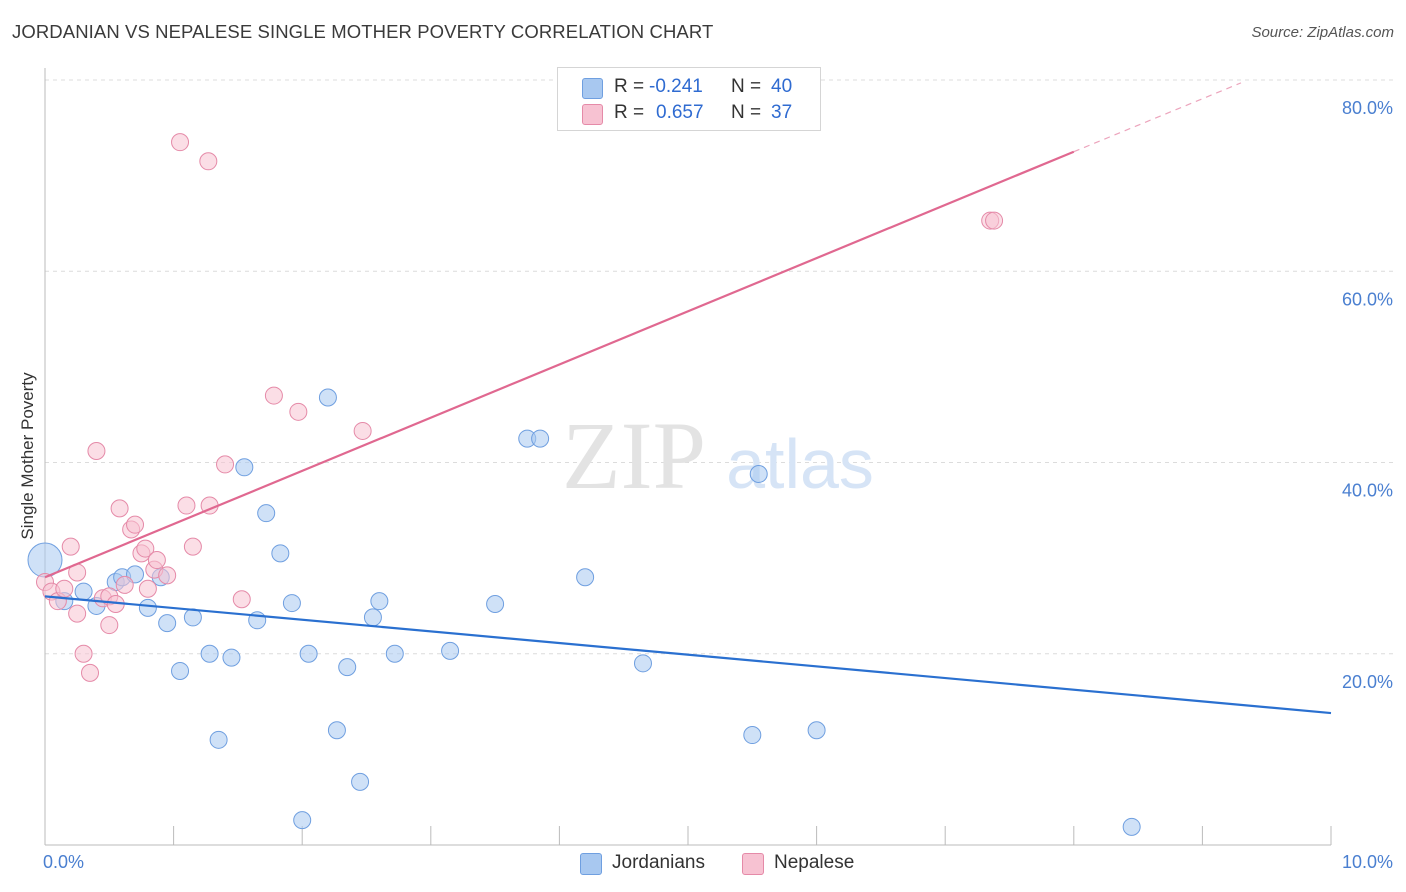  Describe the element at coordinates (676, 86) in the screenshot. I see `legend-r-value: -0.241` at that location.